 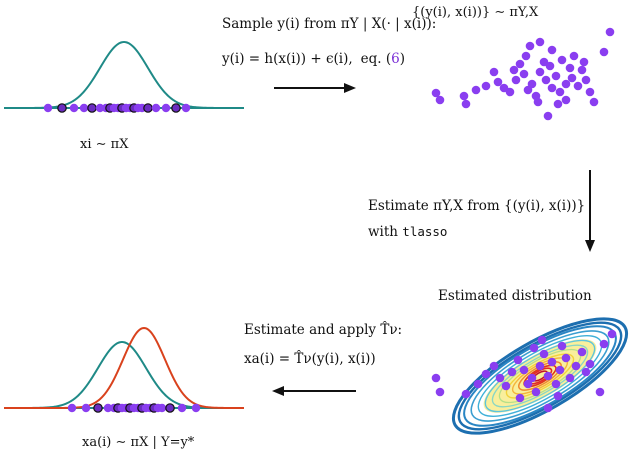 What do you see at coordinates (104, 144) in the screenshot?
I see `prior-label: xi ∼ πX` at bounding box center [104, 144].